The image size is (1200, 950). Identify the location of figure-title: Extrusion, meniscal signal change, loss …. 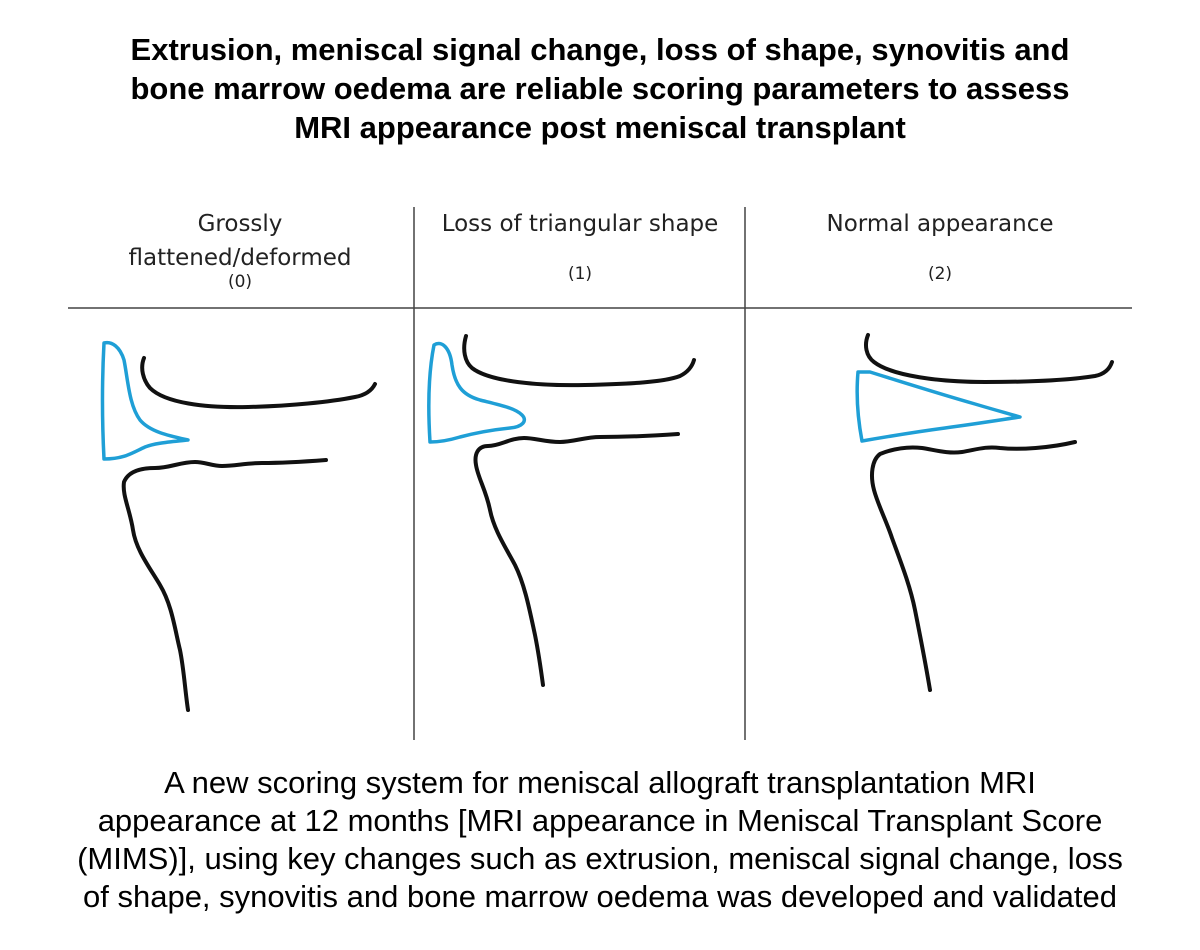
(600, 88).